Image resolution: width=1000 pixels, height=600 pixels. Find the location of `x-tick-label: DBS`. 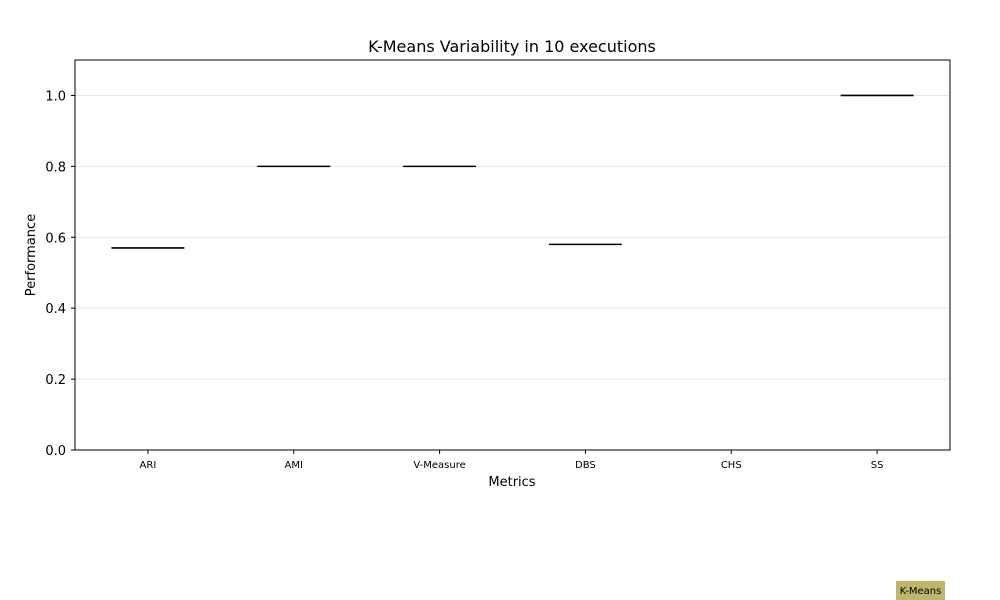

x-tick-label: DBS is located at coordinates (585, 465).